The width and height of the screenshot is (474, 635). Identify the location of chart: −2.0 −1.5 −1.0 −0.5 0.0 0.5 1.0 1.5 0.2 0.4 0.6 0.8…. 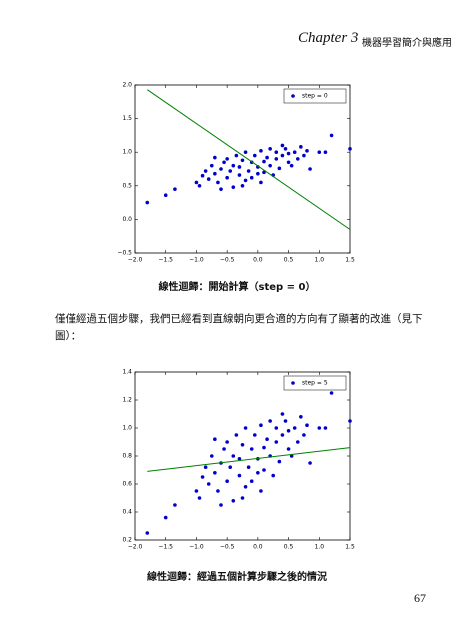
(238, 460).